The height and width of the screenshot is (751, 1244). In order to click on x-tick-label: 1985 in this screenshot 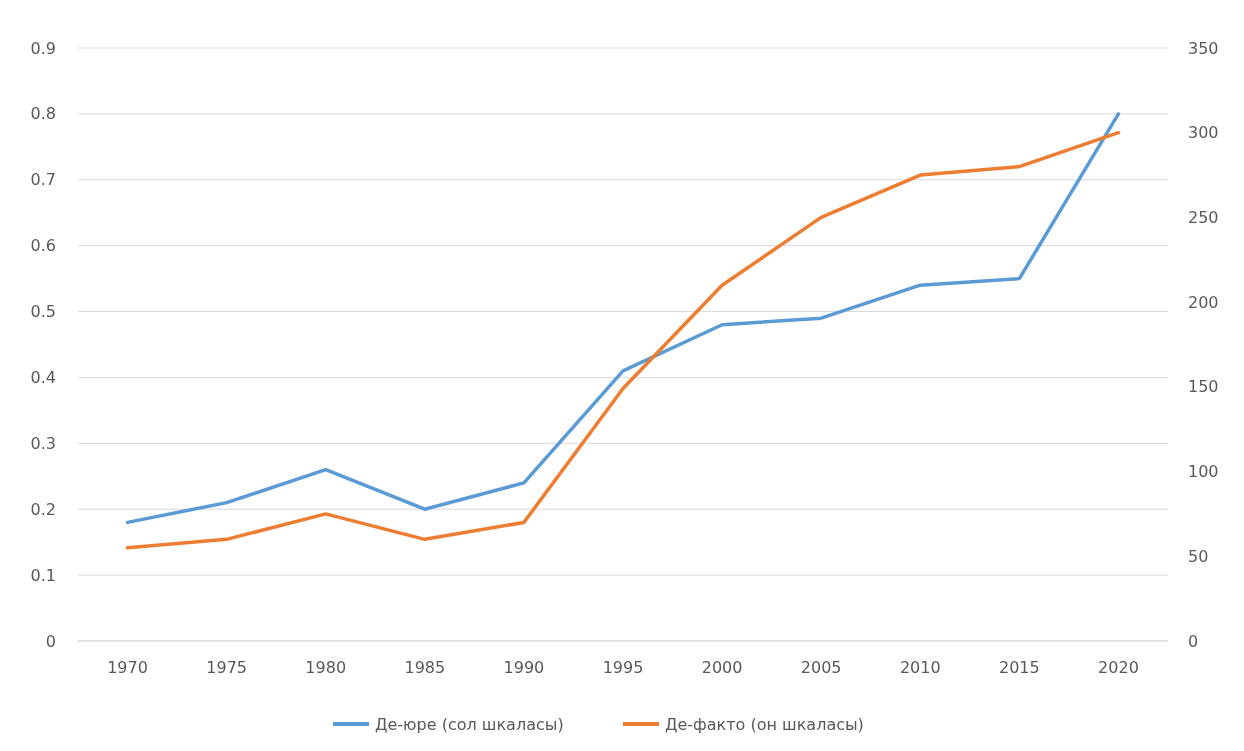, I will do `click(425, 667)`.